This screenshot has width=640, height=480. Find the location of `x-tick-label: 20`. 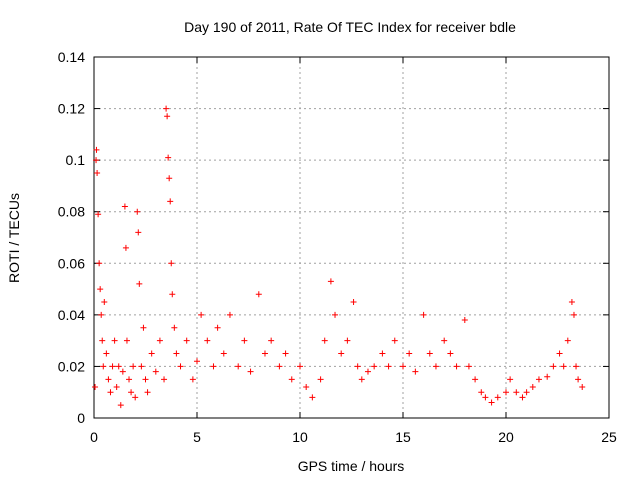

x-tick-label: 20 is located at coordinates (506, 437).